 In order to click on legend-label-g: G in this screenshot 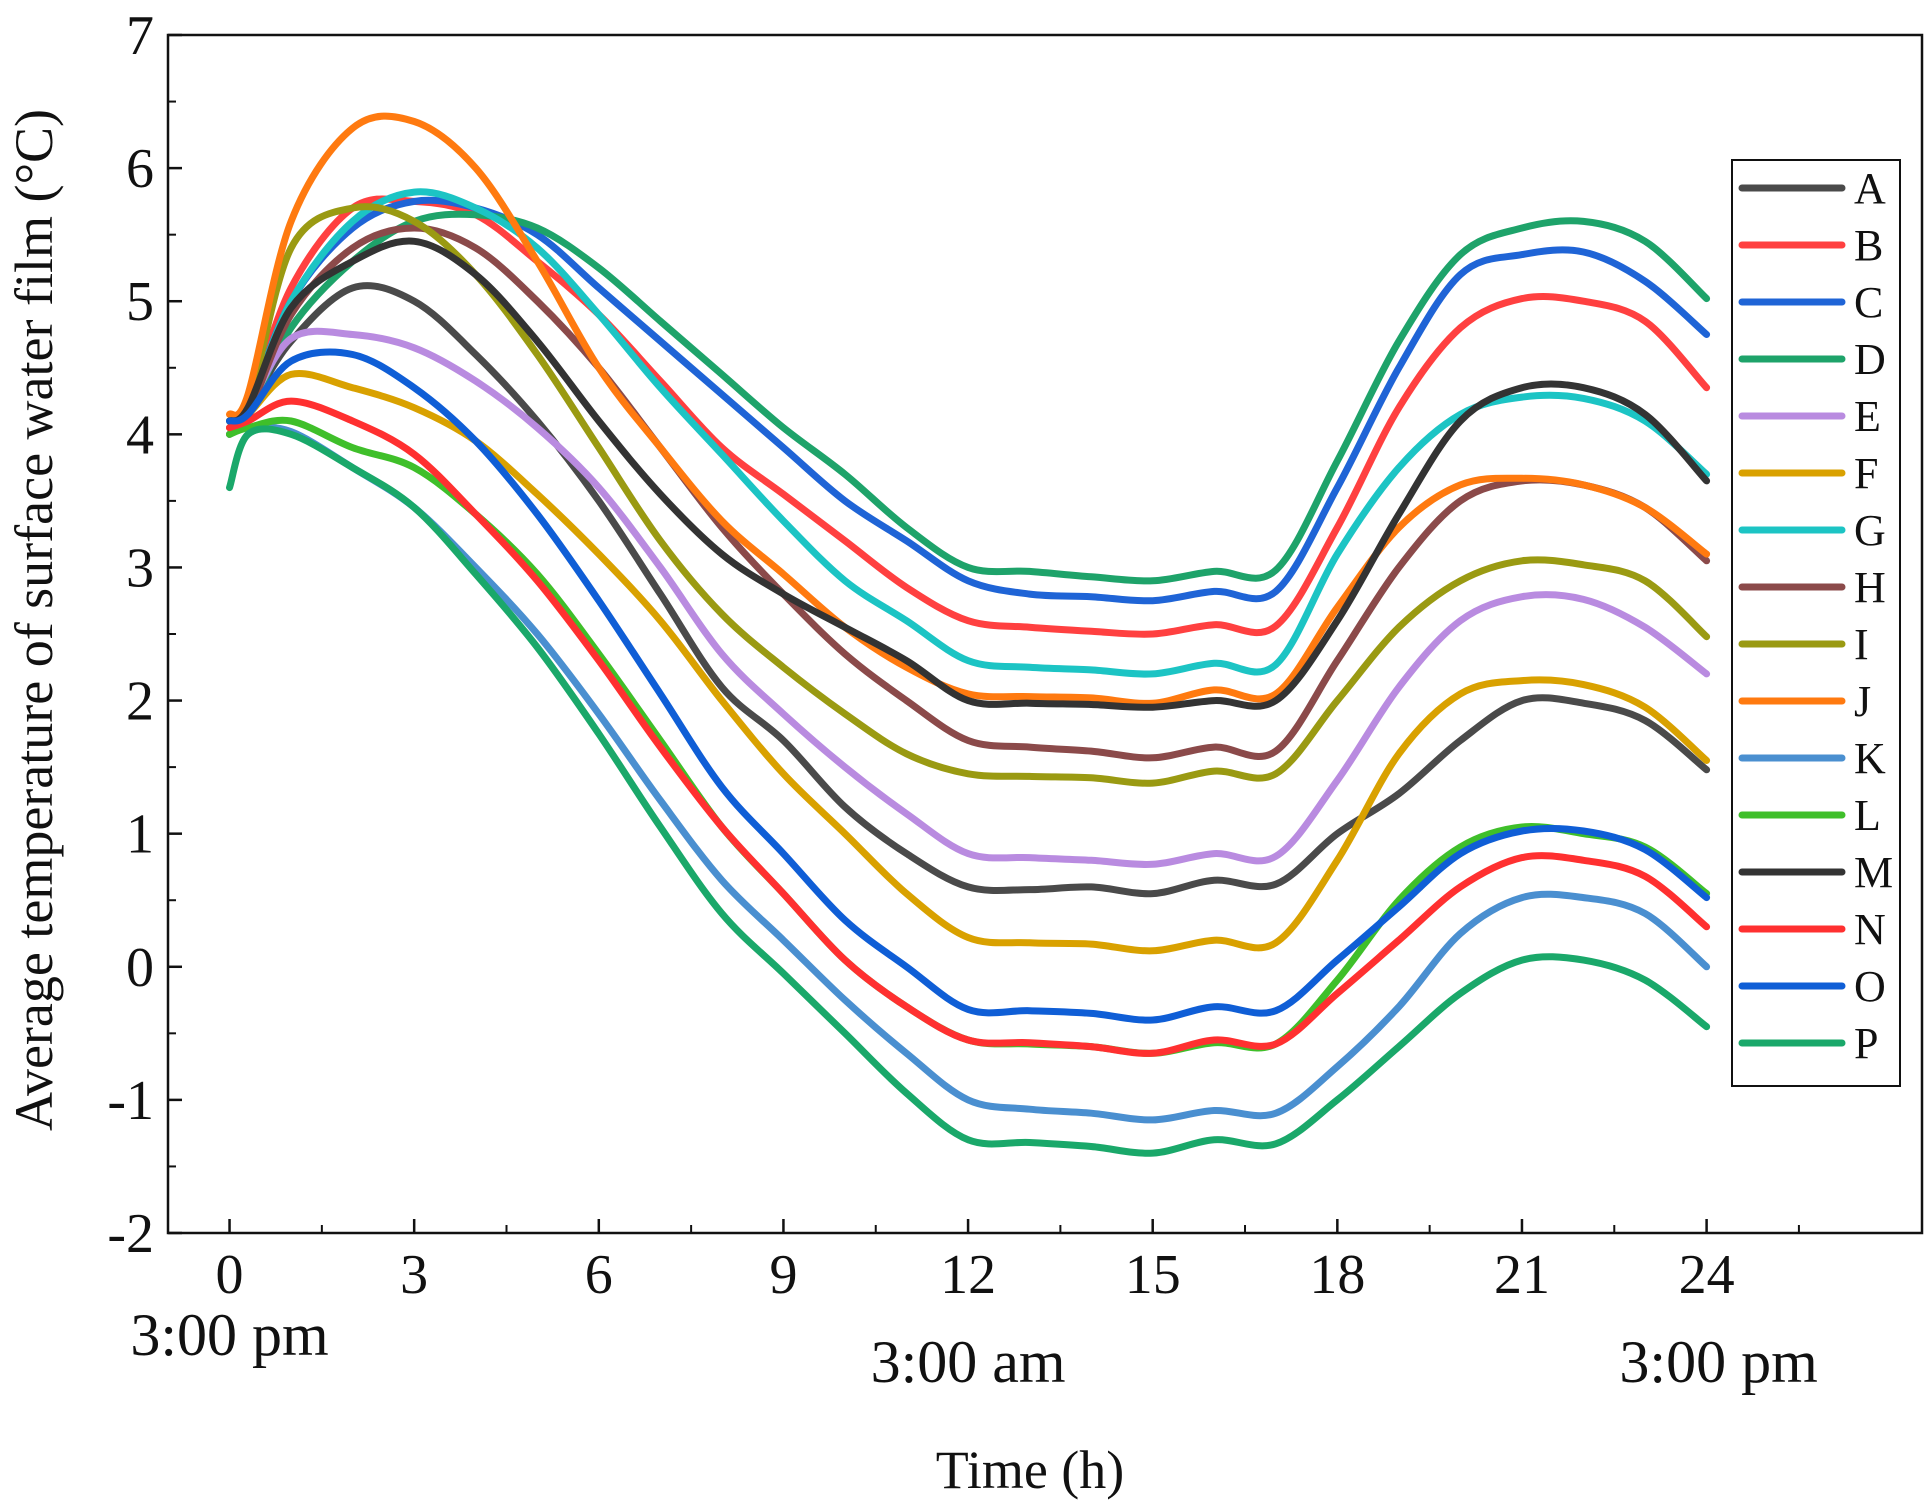, I will do `click(1870, 530)`.